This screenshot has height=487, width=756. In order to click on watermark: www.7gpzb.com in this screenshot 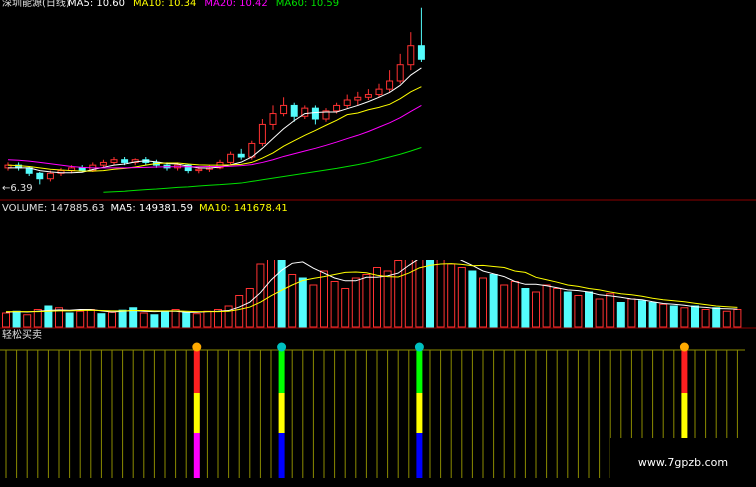, I will do `click(683, 462)`.